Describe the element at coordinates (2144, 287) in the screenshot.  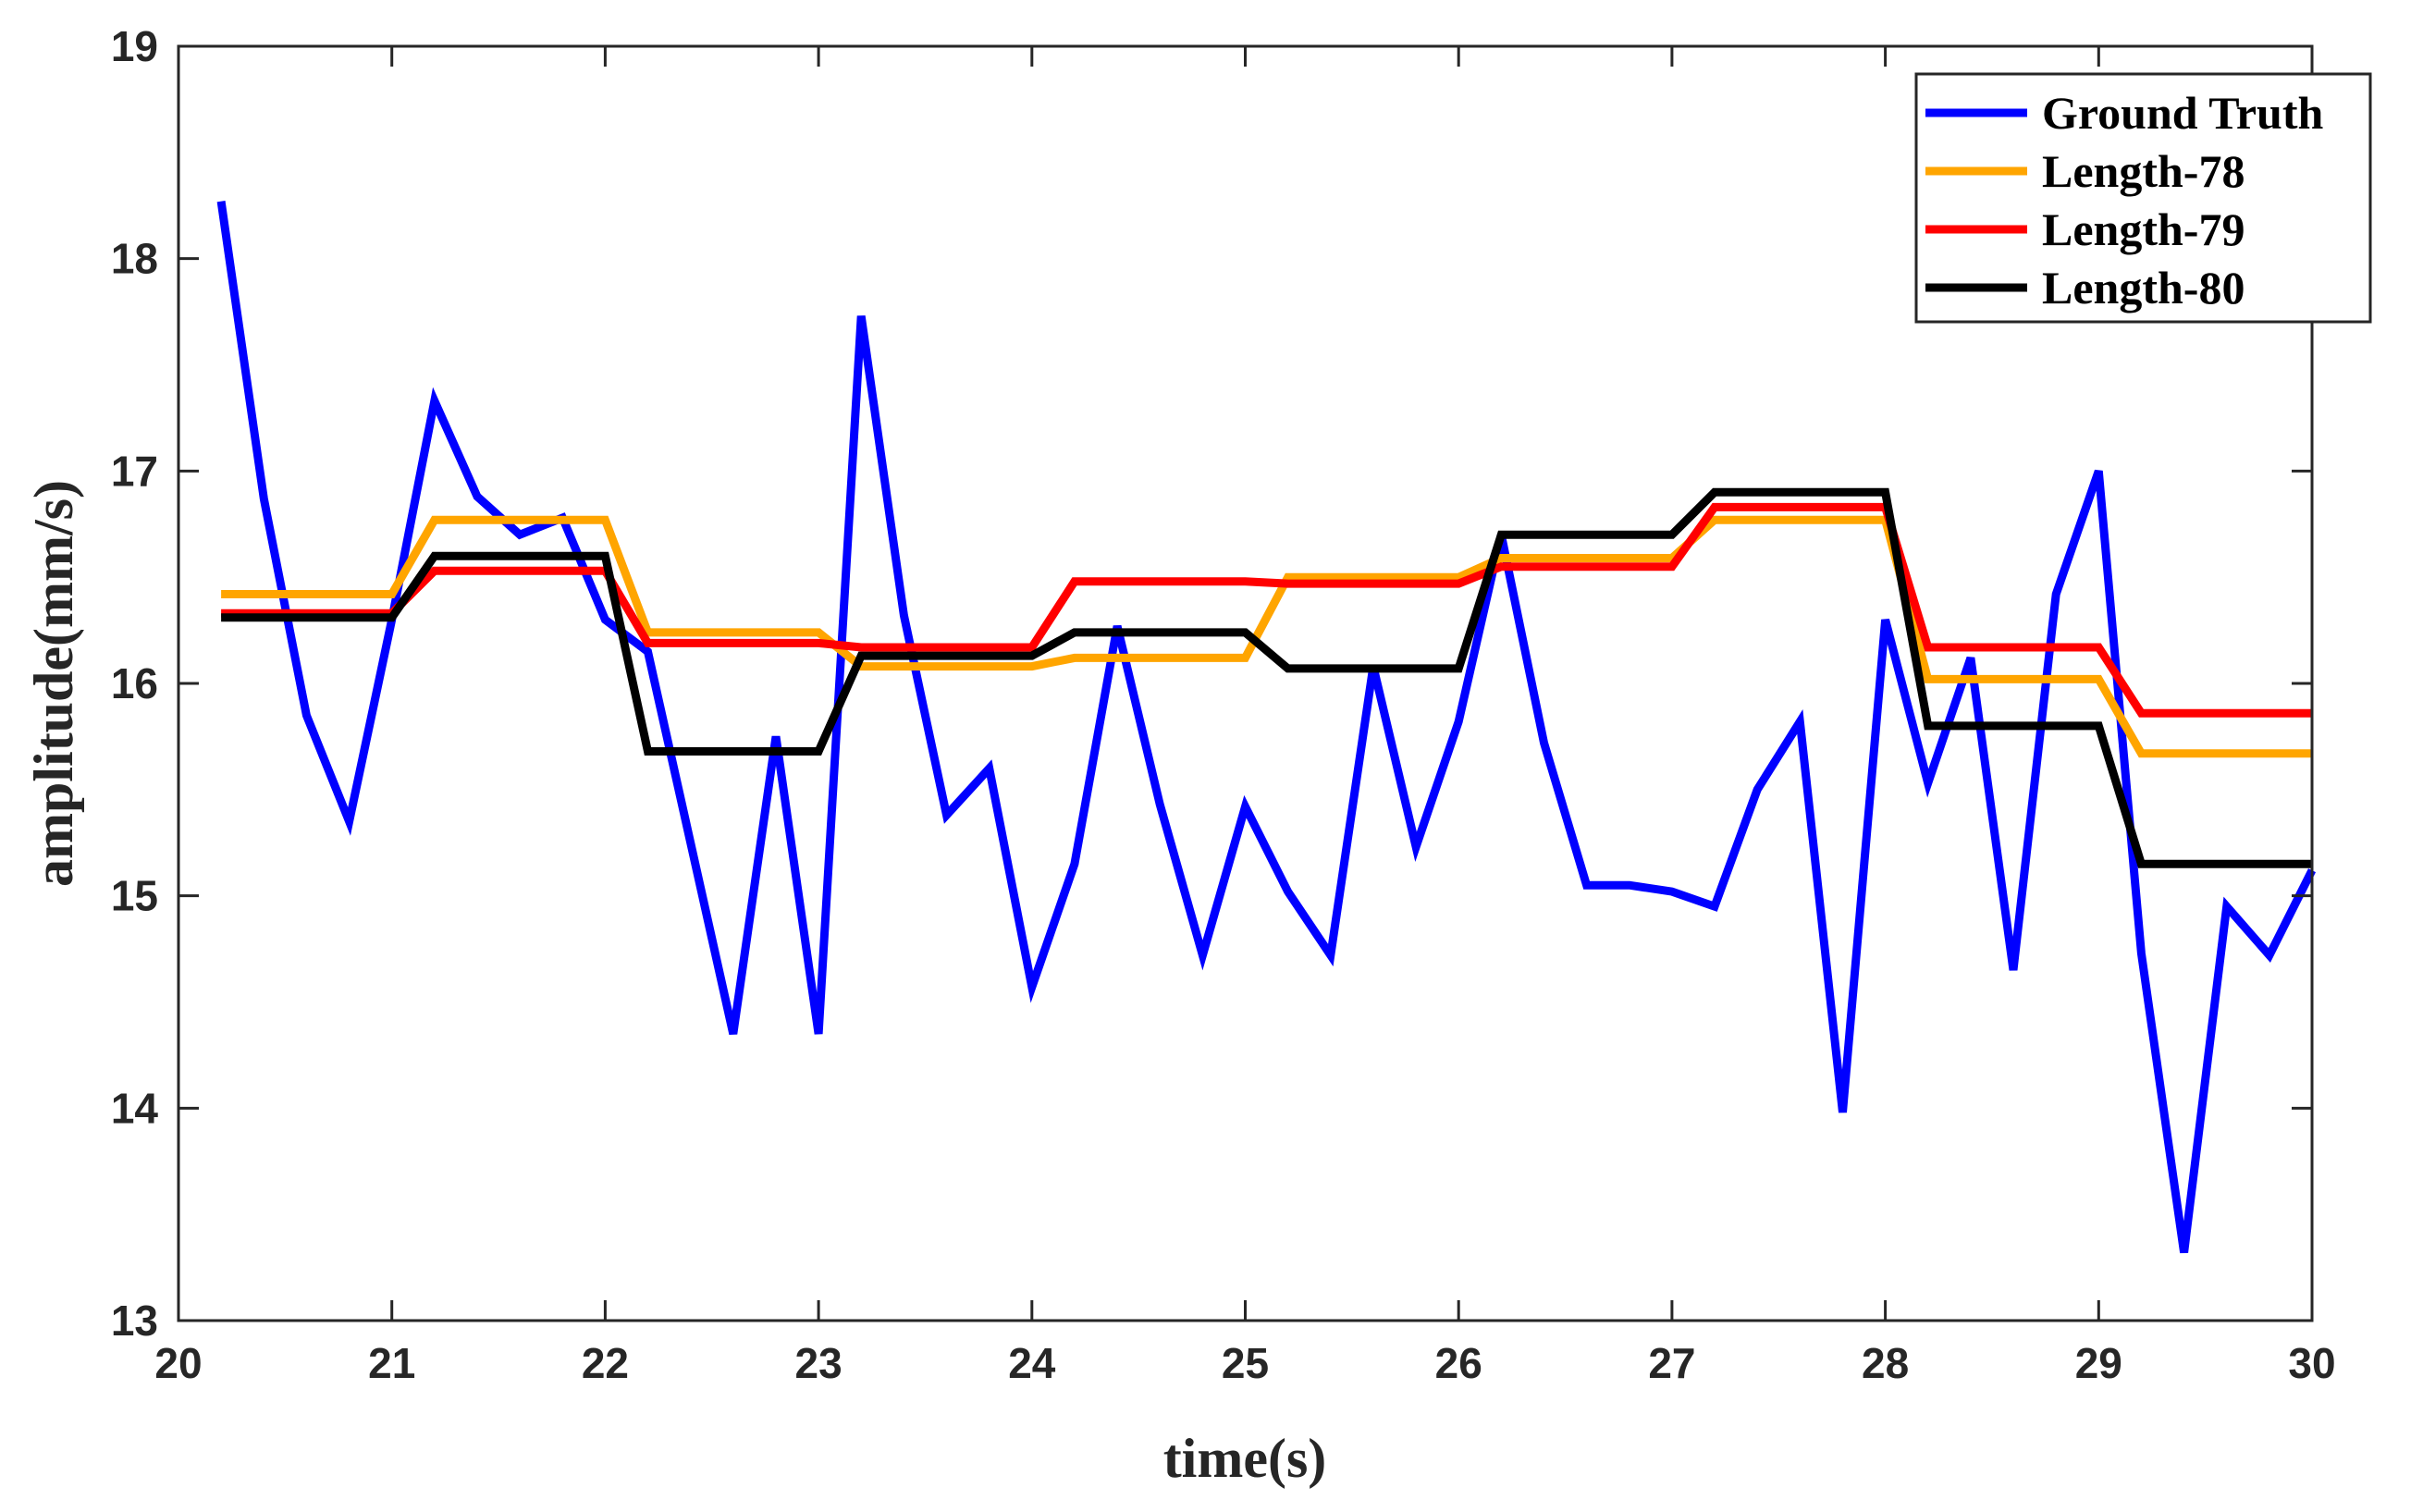
I see `legend-label-length-80: Length-80` at that location.